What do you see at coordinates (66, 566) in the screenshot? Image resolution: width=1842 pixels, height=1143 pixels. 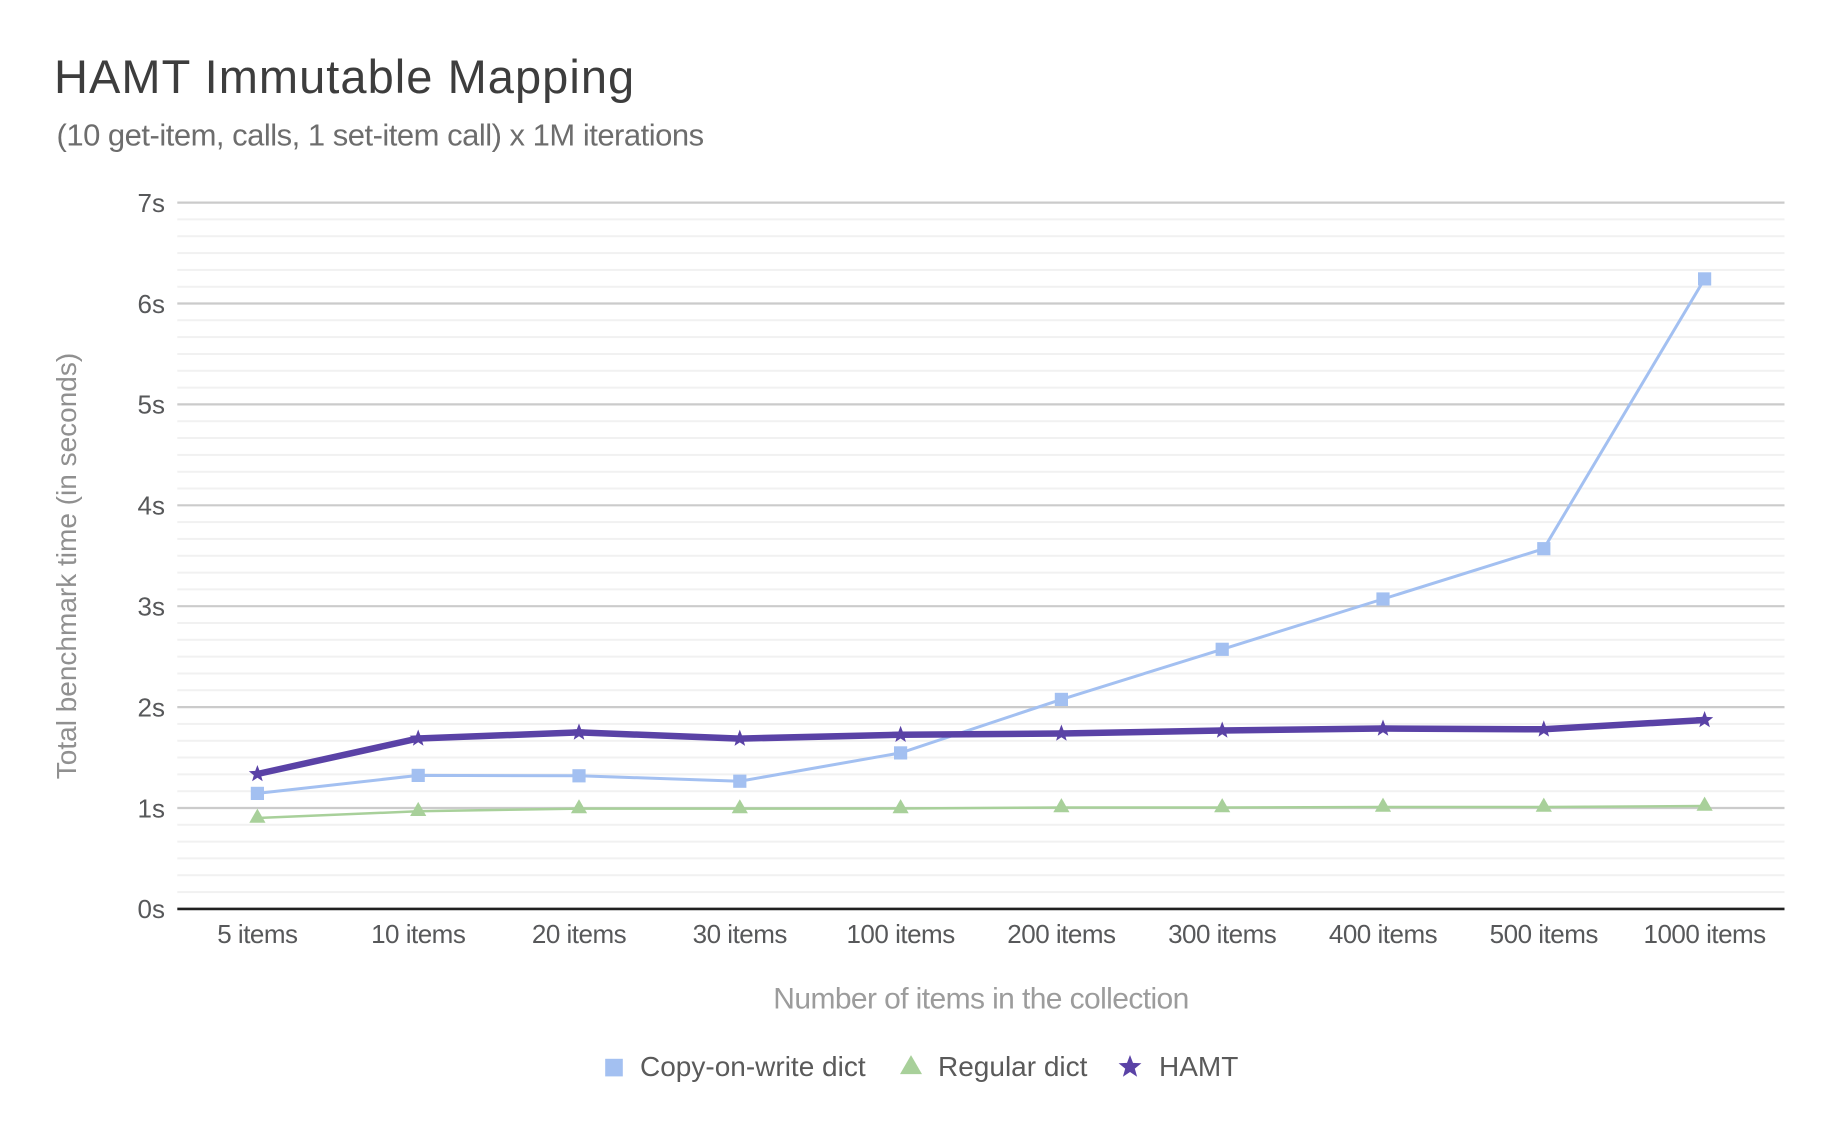 I see `svg-text:Total benchmark time (in secon: Total benchmark time (in seconds)` at bounding box center [66, 566].